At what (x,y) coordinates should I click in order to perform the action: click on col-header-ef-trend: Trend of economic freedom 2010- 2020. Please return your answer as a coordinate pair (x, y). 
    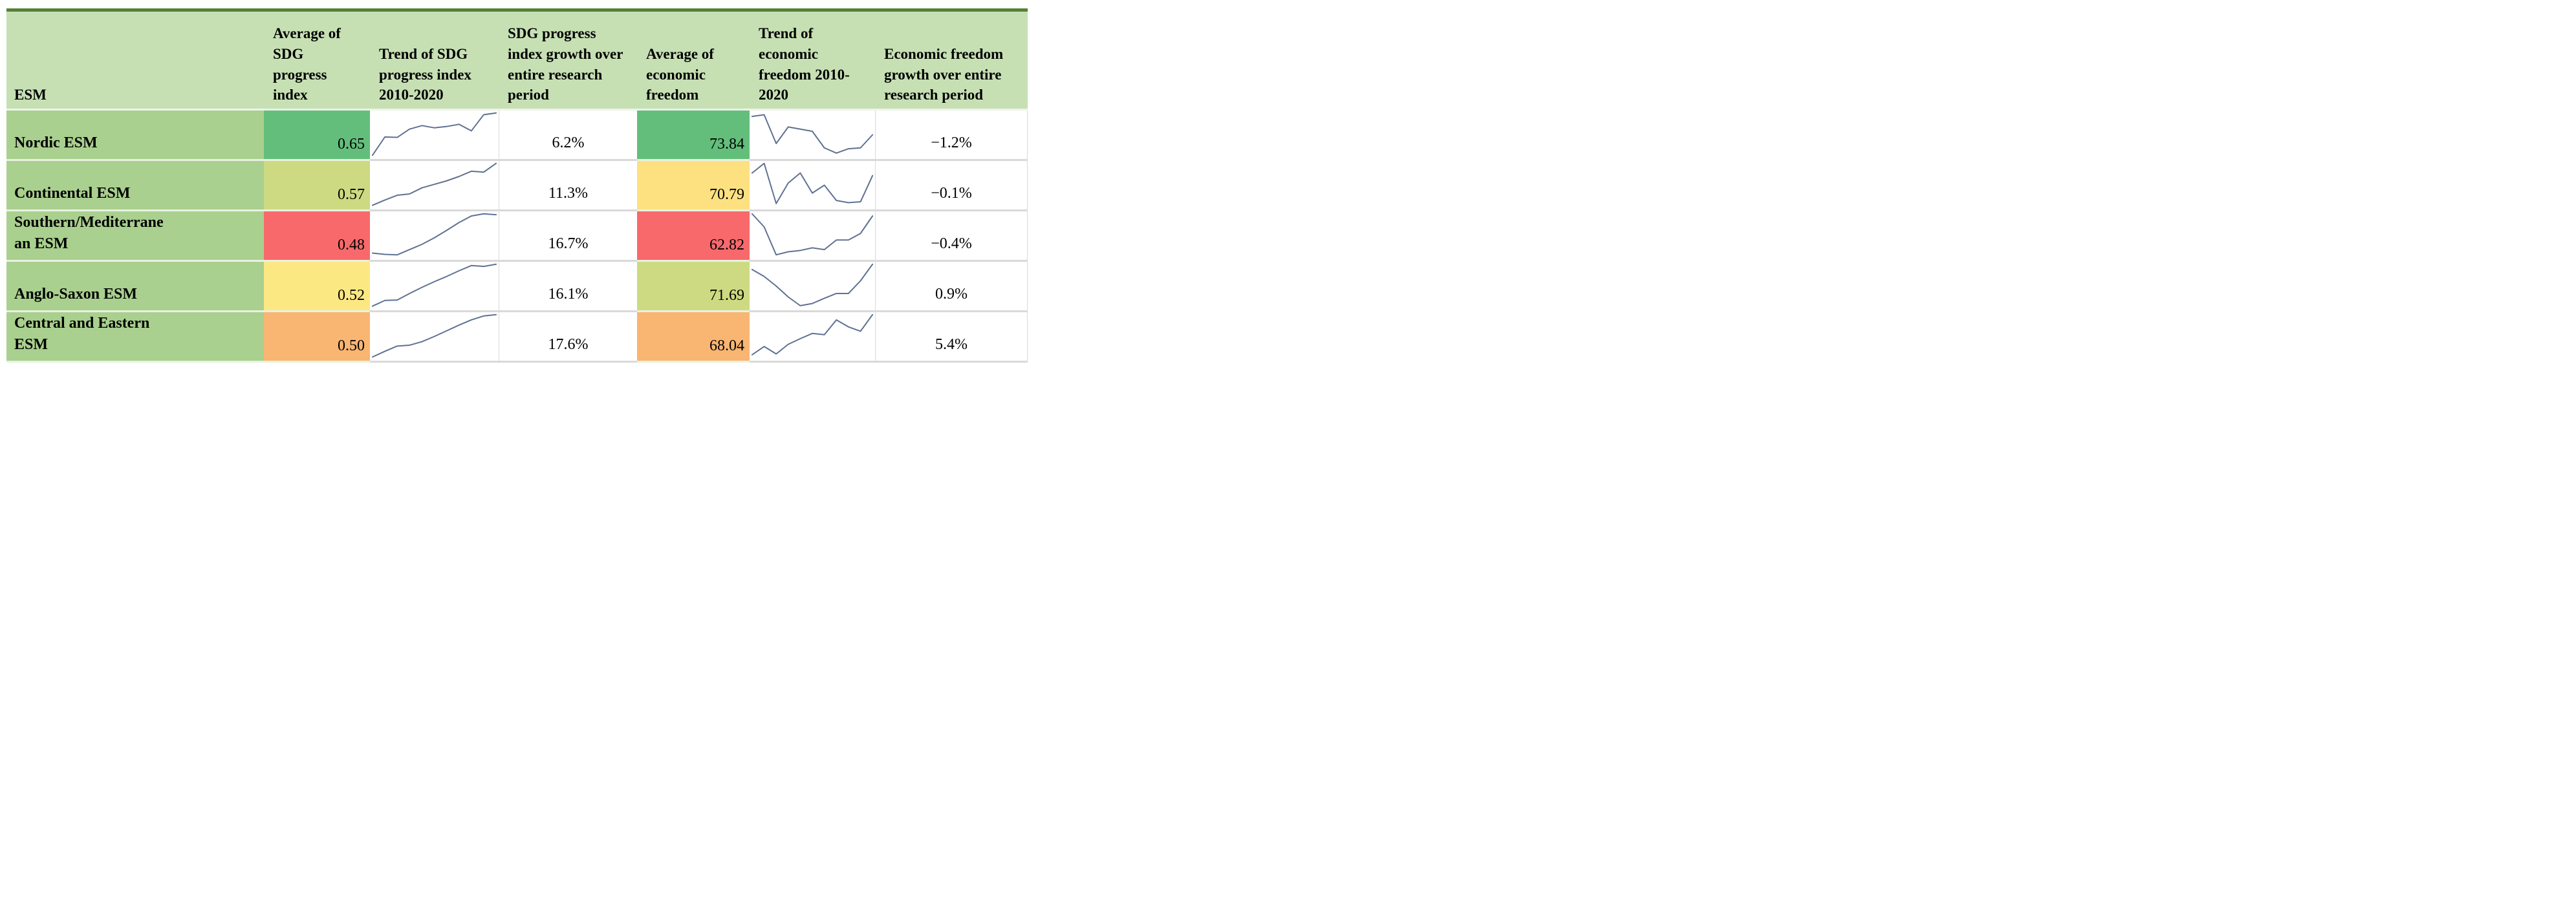
    Looking at the image, I should click on (813, 62).